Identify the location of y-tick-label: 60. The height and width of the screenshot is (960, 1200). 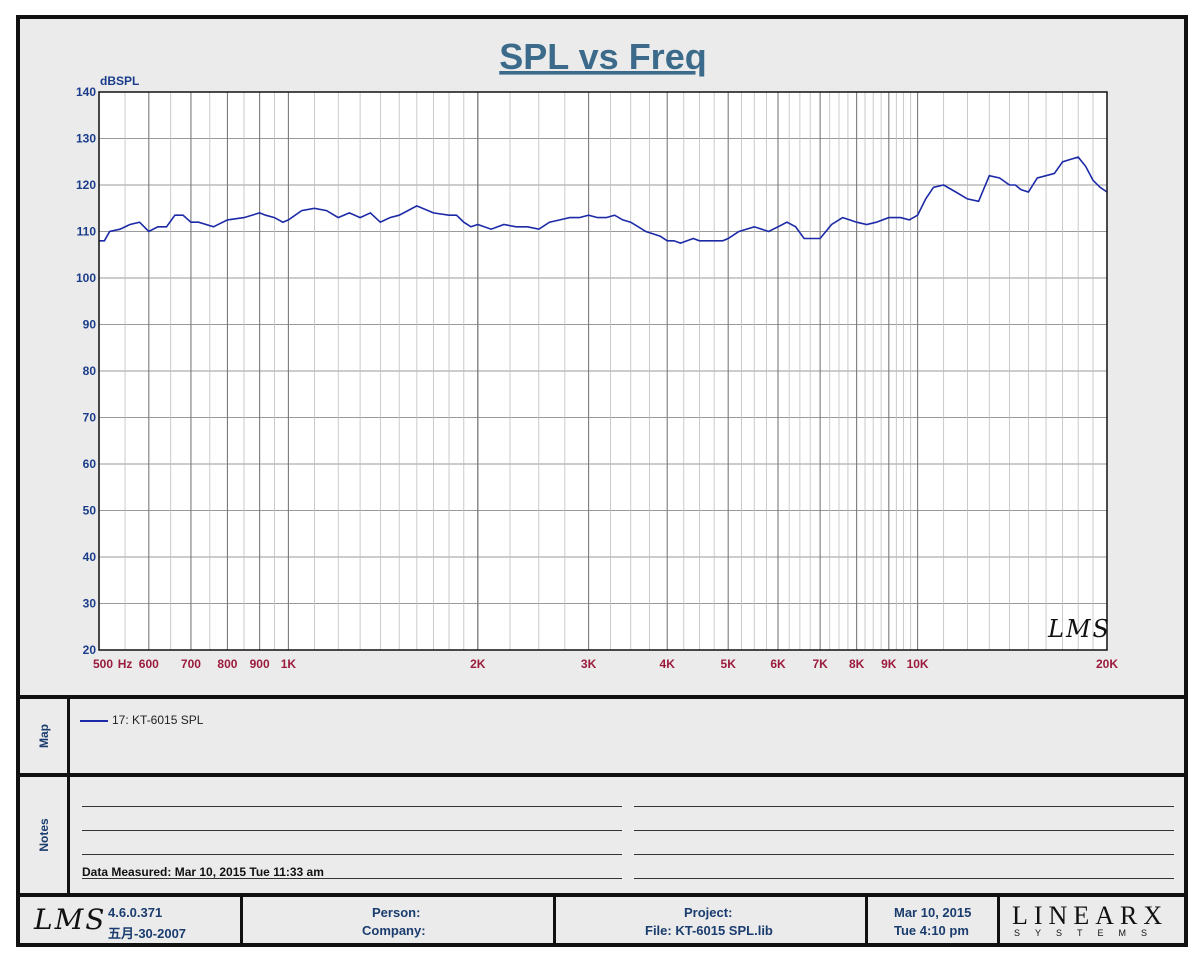
(90, 464).